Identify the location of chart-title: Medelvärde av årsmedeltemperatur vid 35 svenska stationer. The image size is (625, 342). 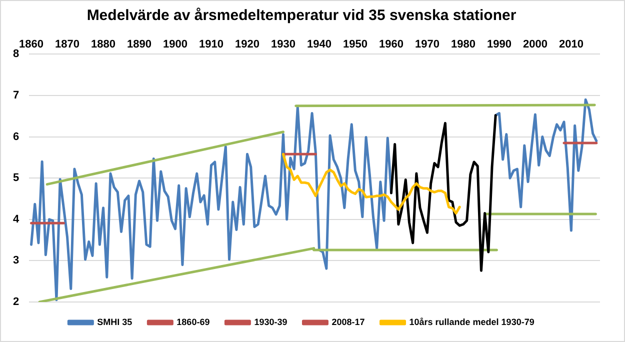
(301, 15).